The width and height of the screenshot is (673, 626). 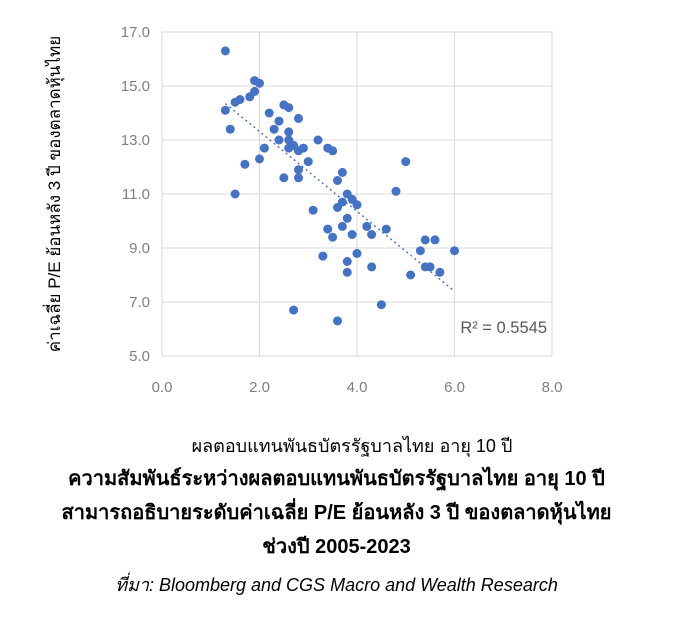 What do you see at coordinates (336, 547) in the screenshot?
I see `caption-title-line-3: ช่วงปี 2005-2023` at bounding box center [336, 547].